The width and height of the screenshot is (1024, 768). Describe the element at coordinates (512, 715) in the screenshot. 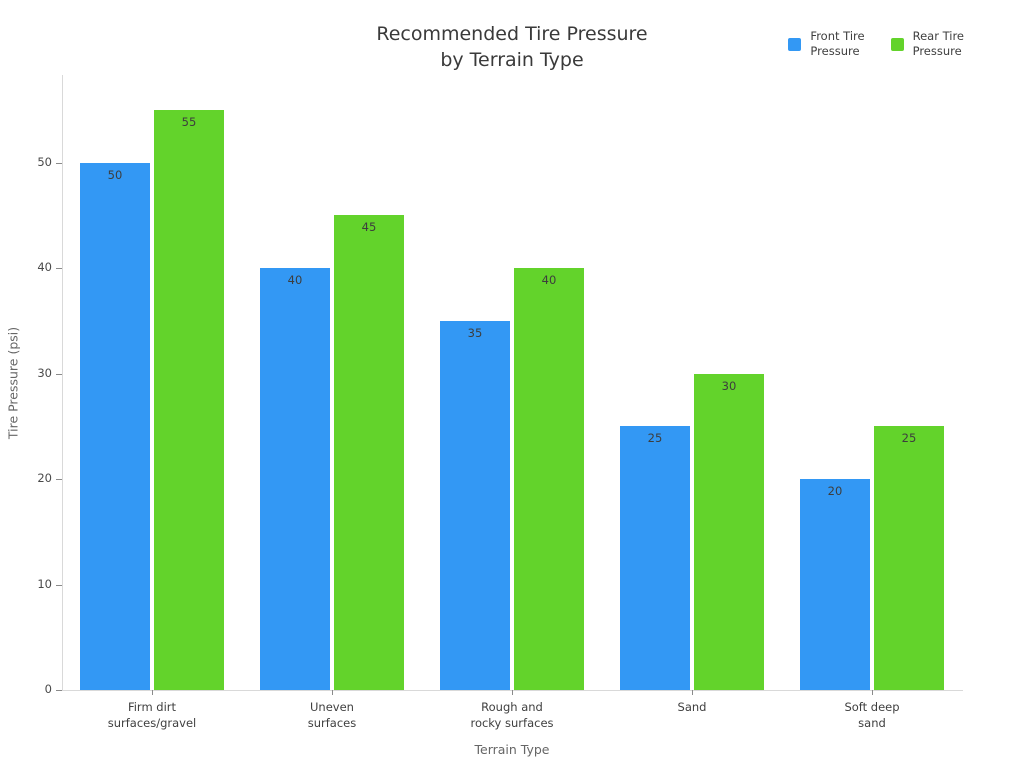

I see `category-label: Rough and rocky surfaces` at that location.